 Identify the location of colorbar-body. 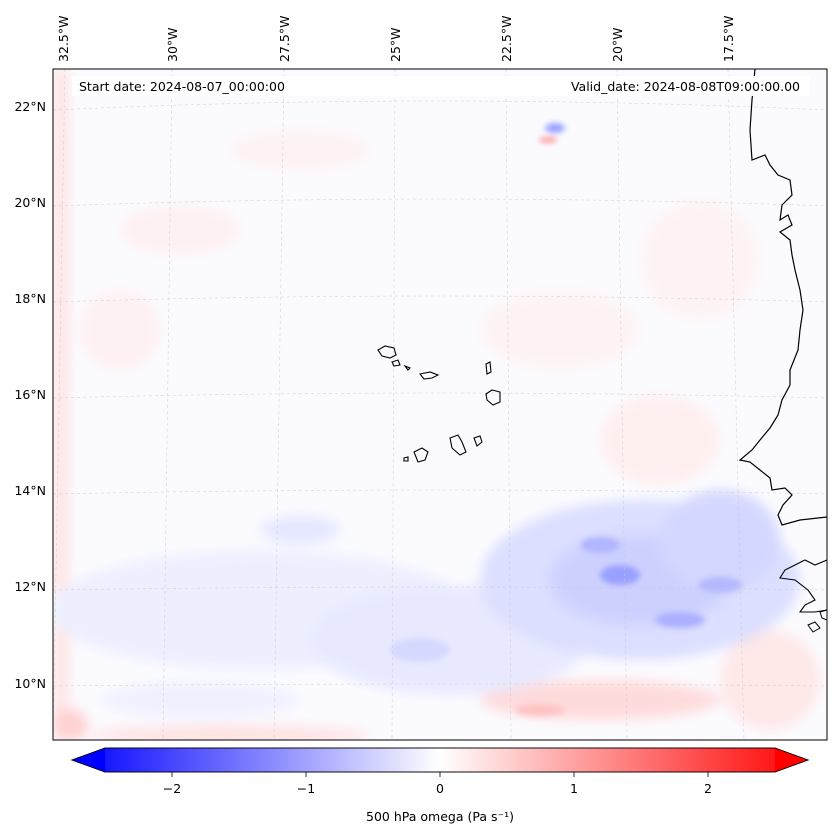
(440, 760).